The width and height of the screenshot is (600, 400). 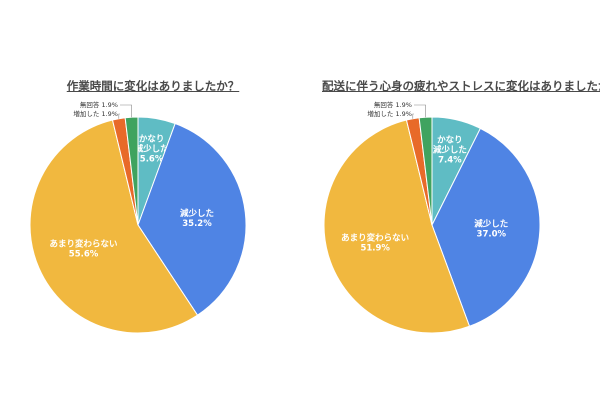 I want to click on slice-label-0: かなり減少した 5.6%, so click(x=152, y=149).